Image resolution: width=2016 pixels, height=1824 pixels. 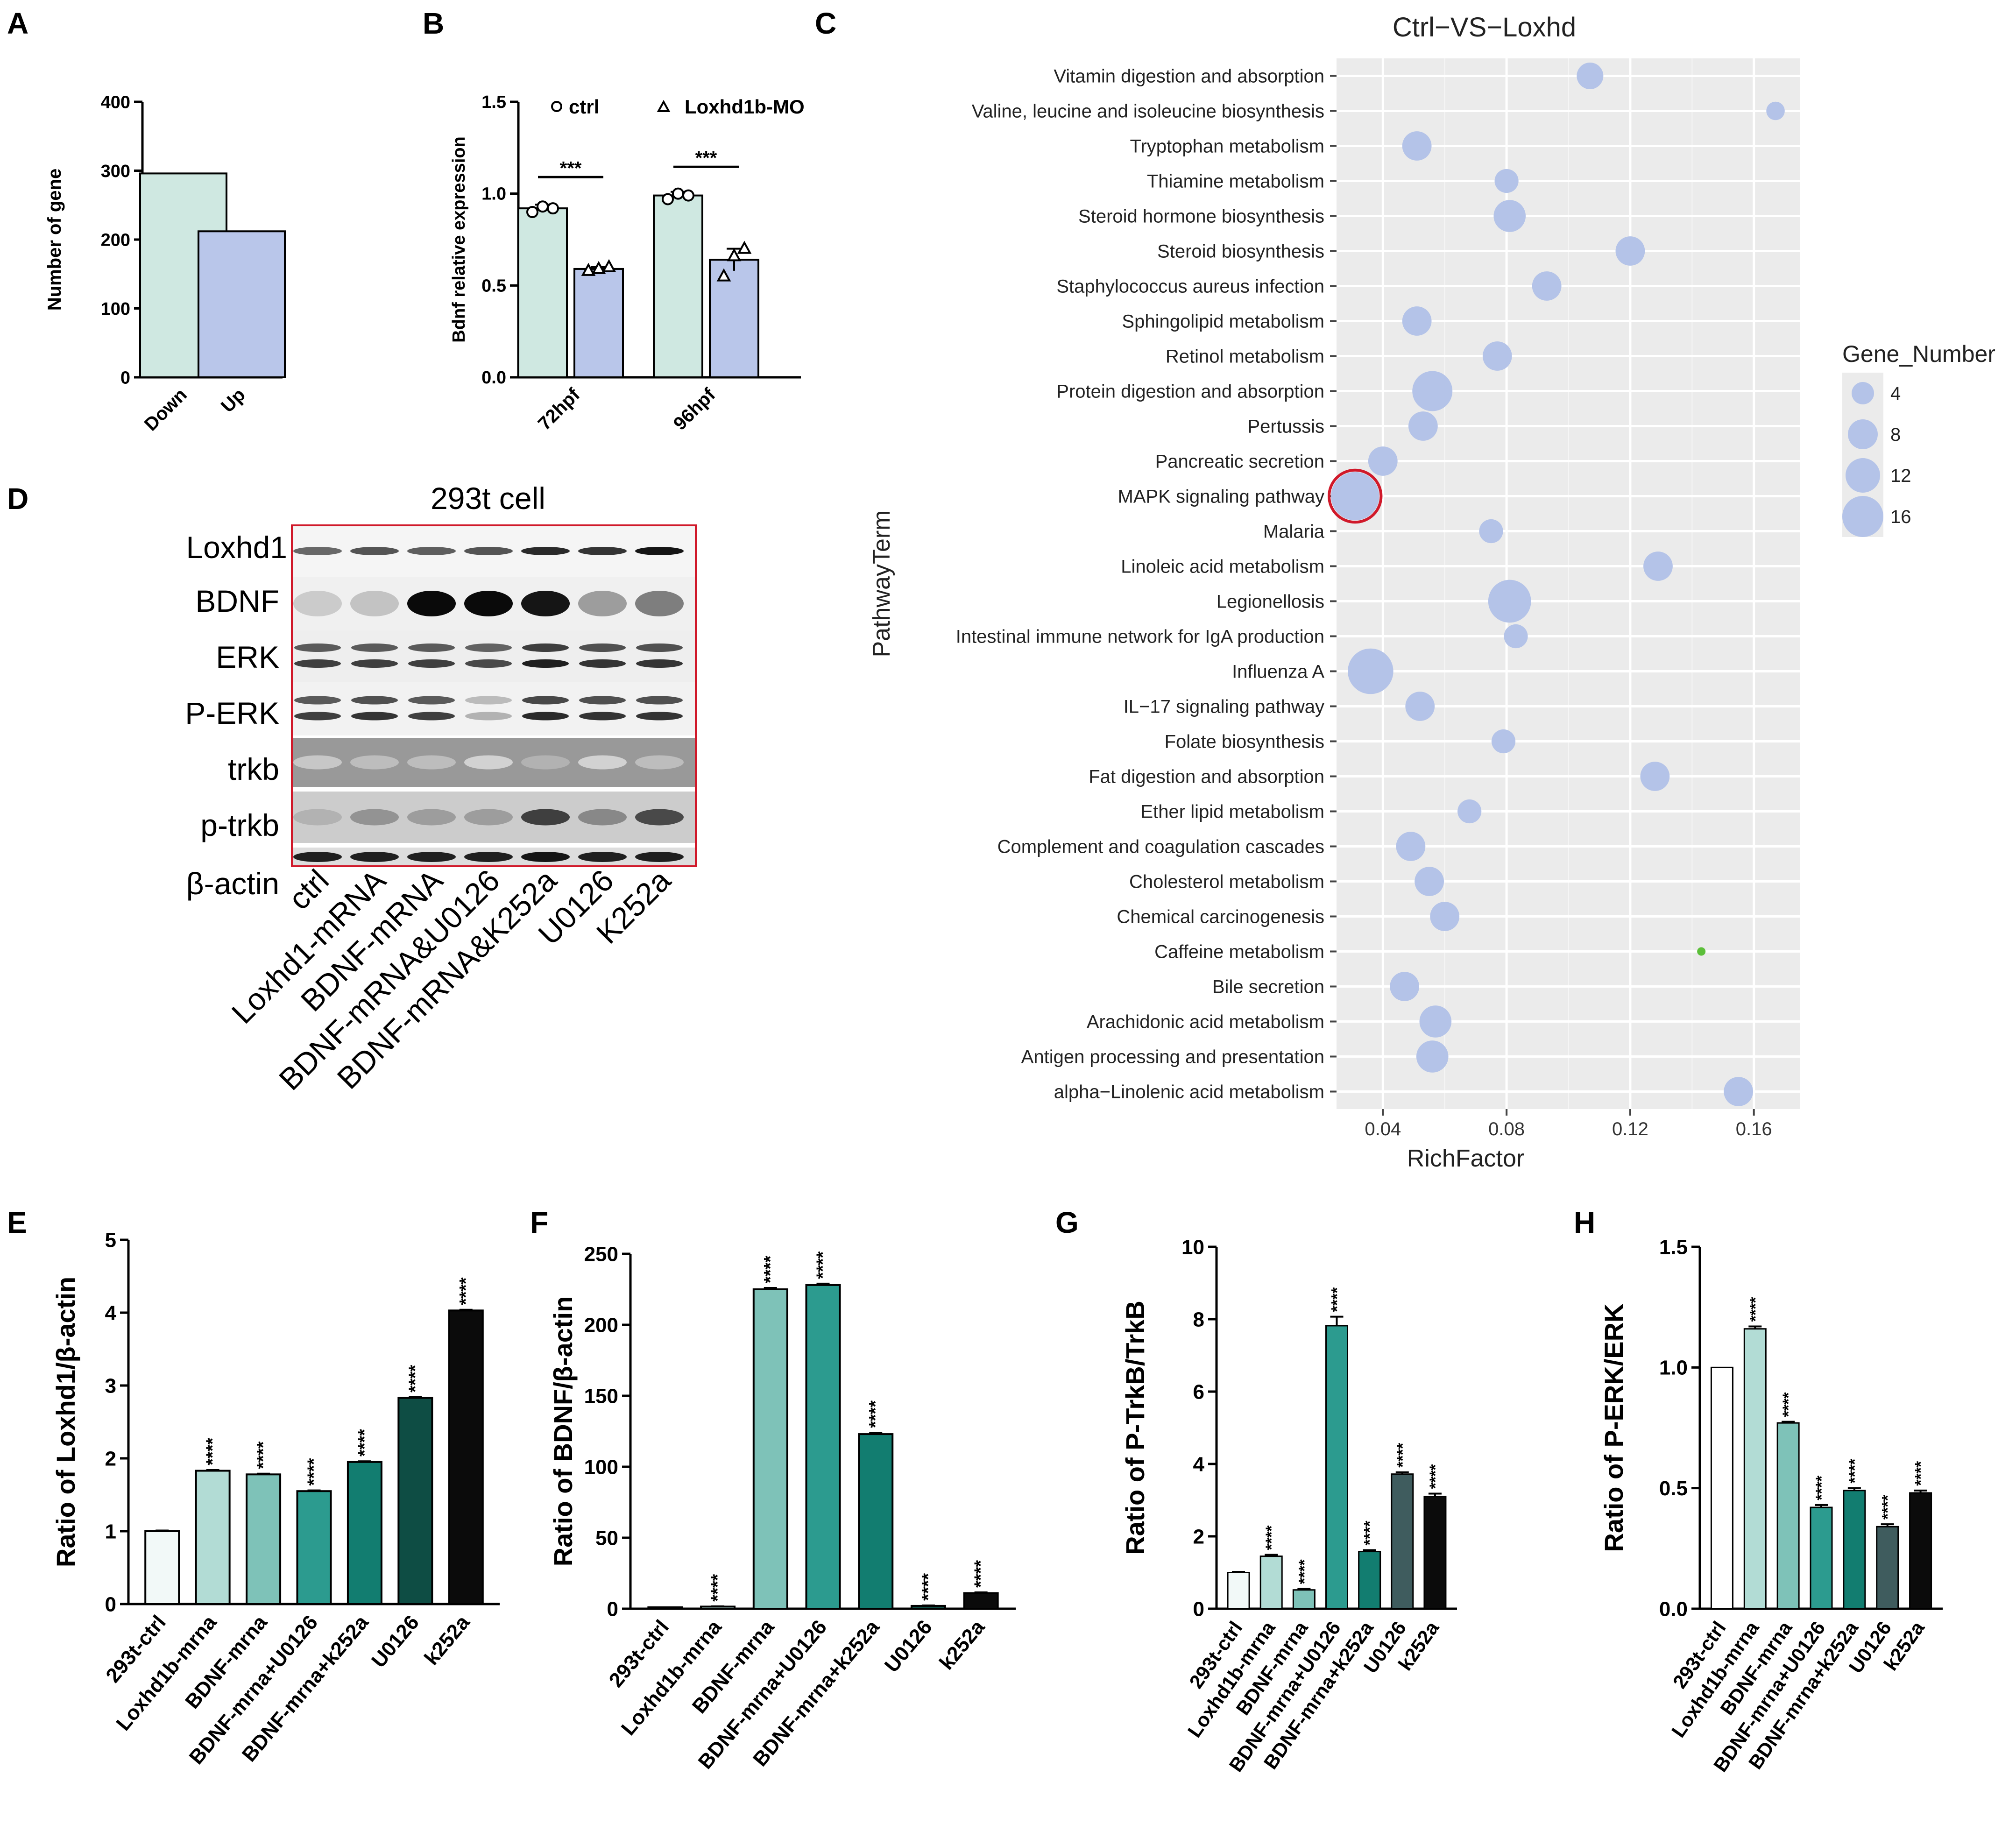 I want to click on blot-label-beta-actin: β-actin, so click(x=232, y=883).